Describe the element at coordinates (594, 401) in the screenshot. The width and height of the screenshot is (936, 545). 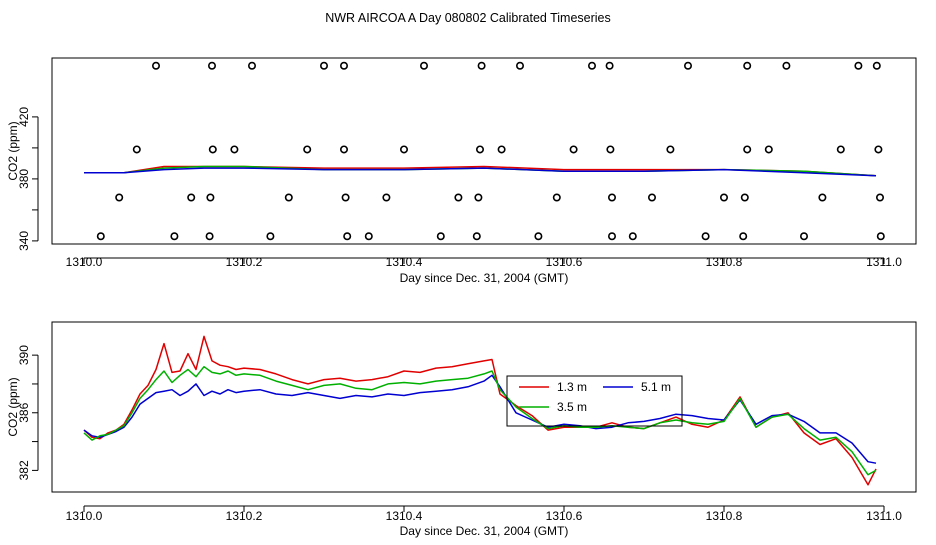
I see `legend-box` at that location.